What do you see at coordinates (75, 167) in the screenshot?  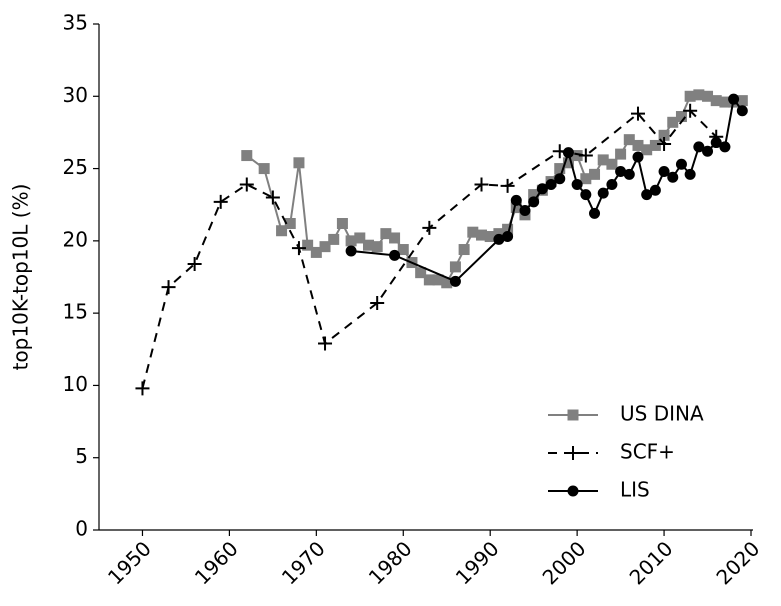 I see `y-tick-label: 25` at bounding box center [75, 167].